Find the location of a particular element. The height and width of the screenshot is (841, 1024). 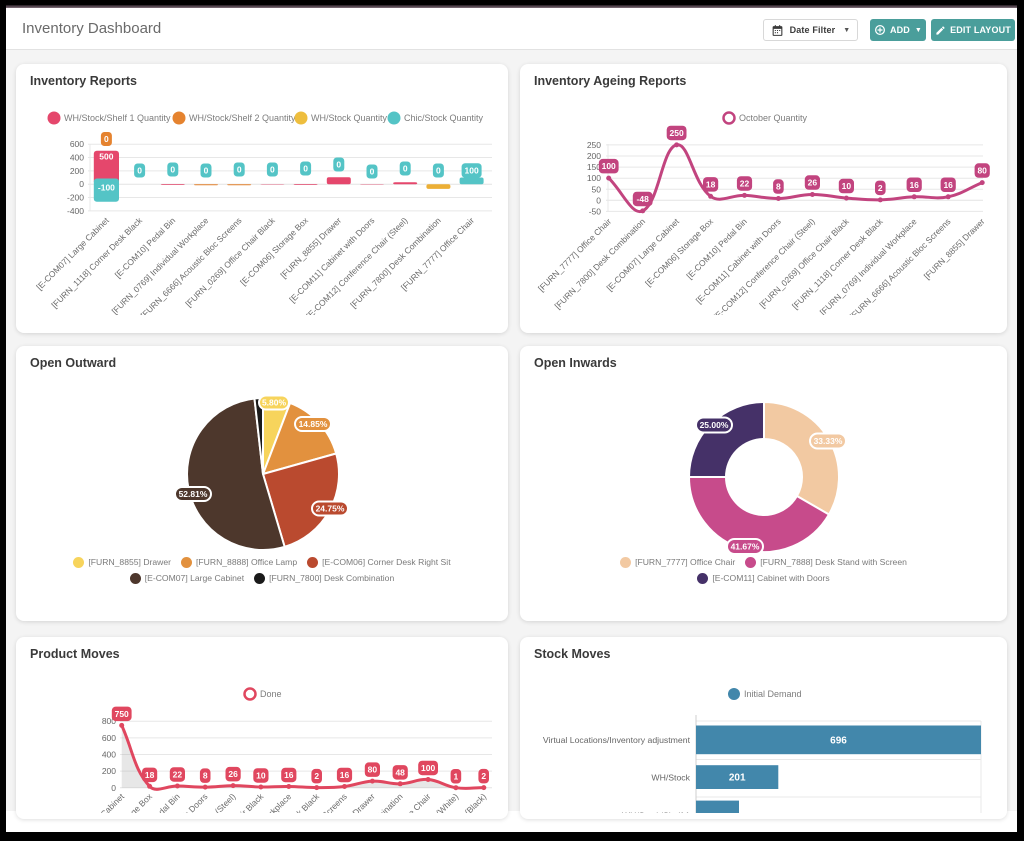

svg-text: -50 is located at coordinates (595, 211).